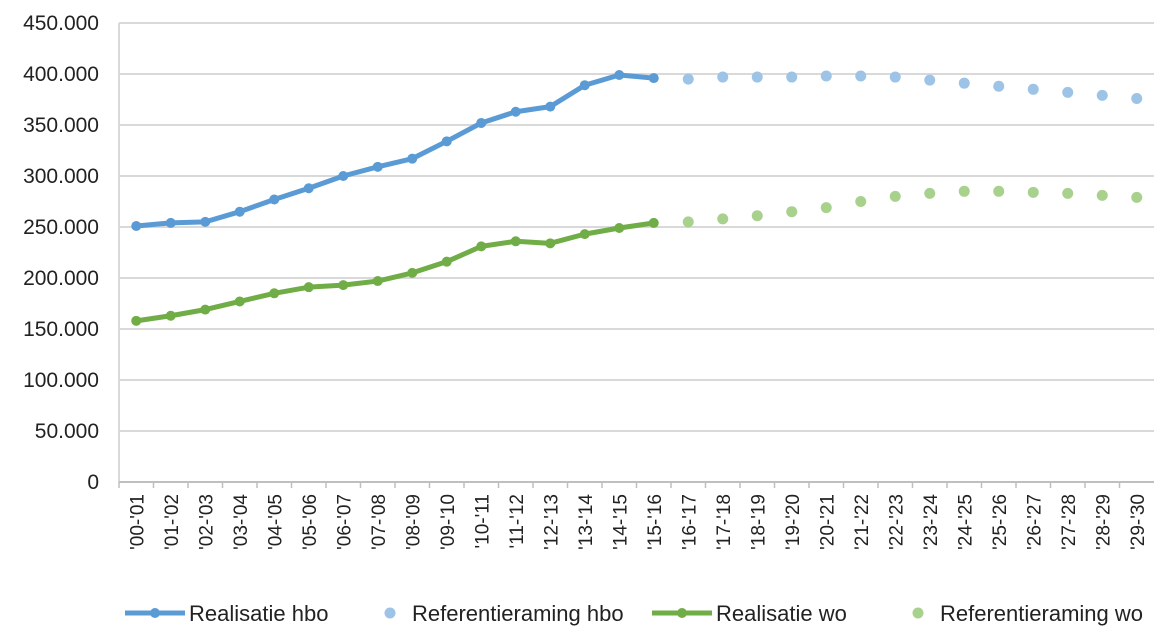  I want to click on x-tick-label: '21-'22, so click(862, 522).